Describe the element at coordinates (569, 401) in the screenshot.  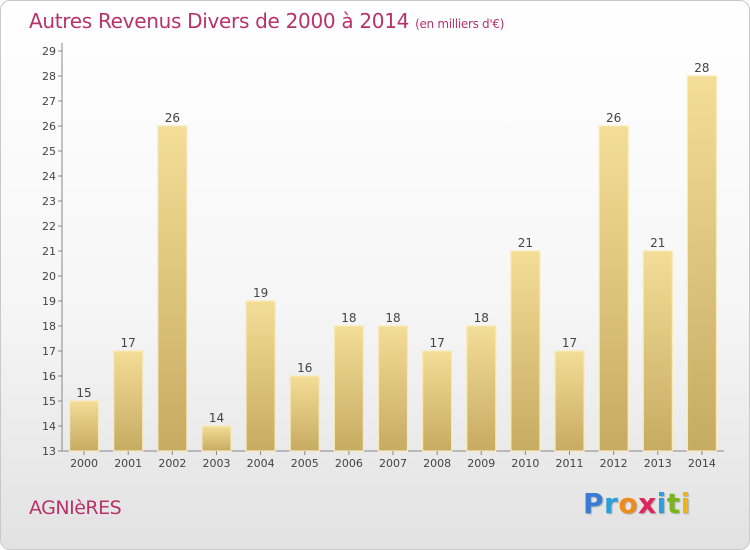
I see `bar-2011` at that location.